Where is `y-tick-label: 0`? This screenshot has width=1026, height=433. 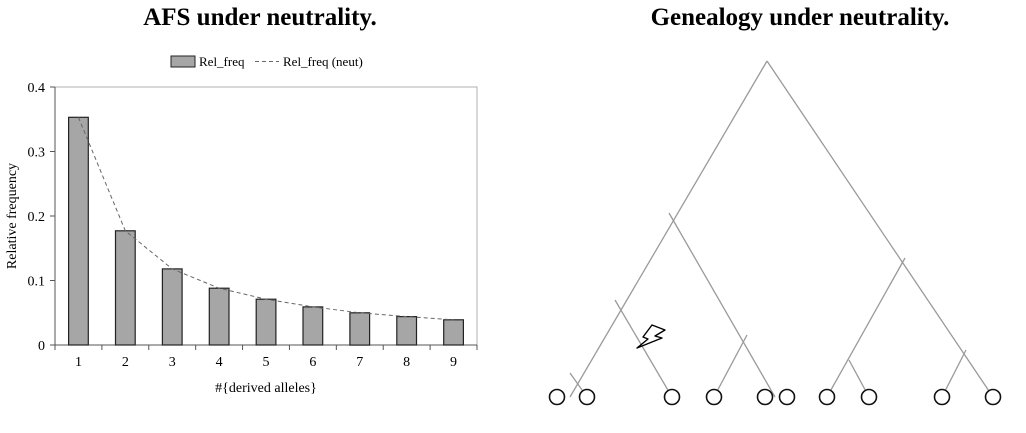 y-tick-label: 0 is located at coordinates (41, 346).